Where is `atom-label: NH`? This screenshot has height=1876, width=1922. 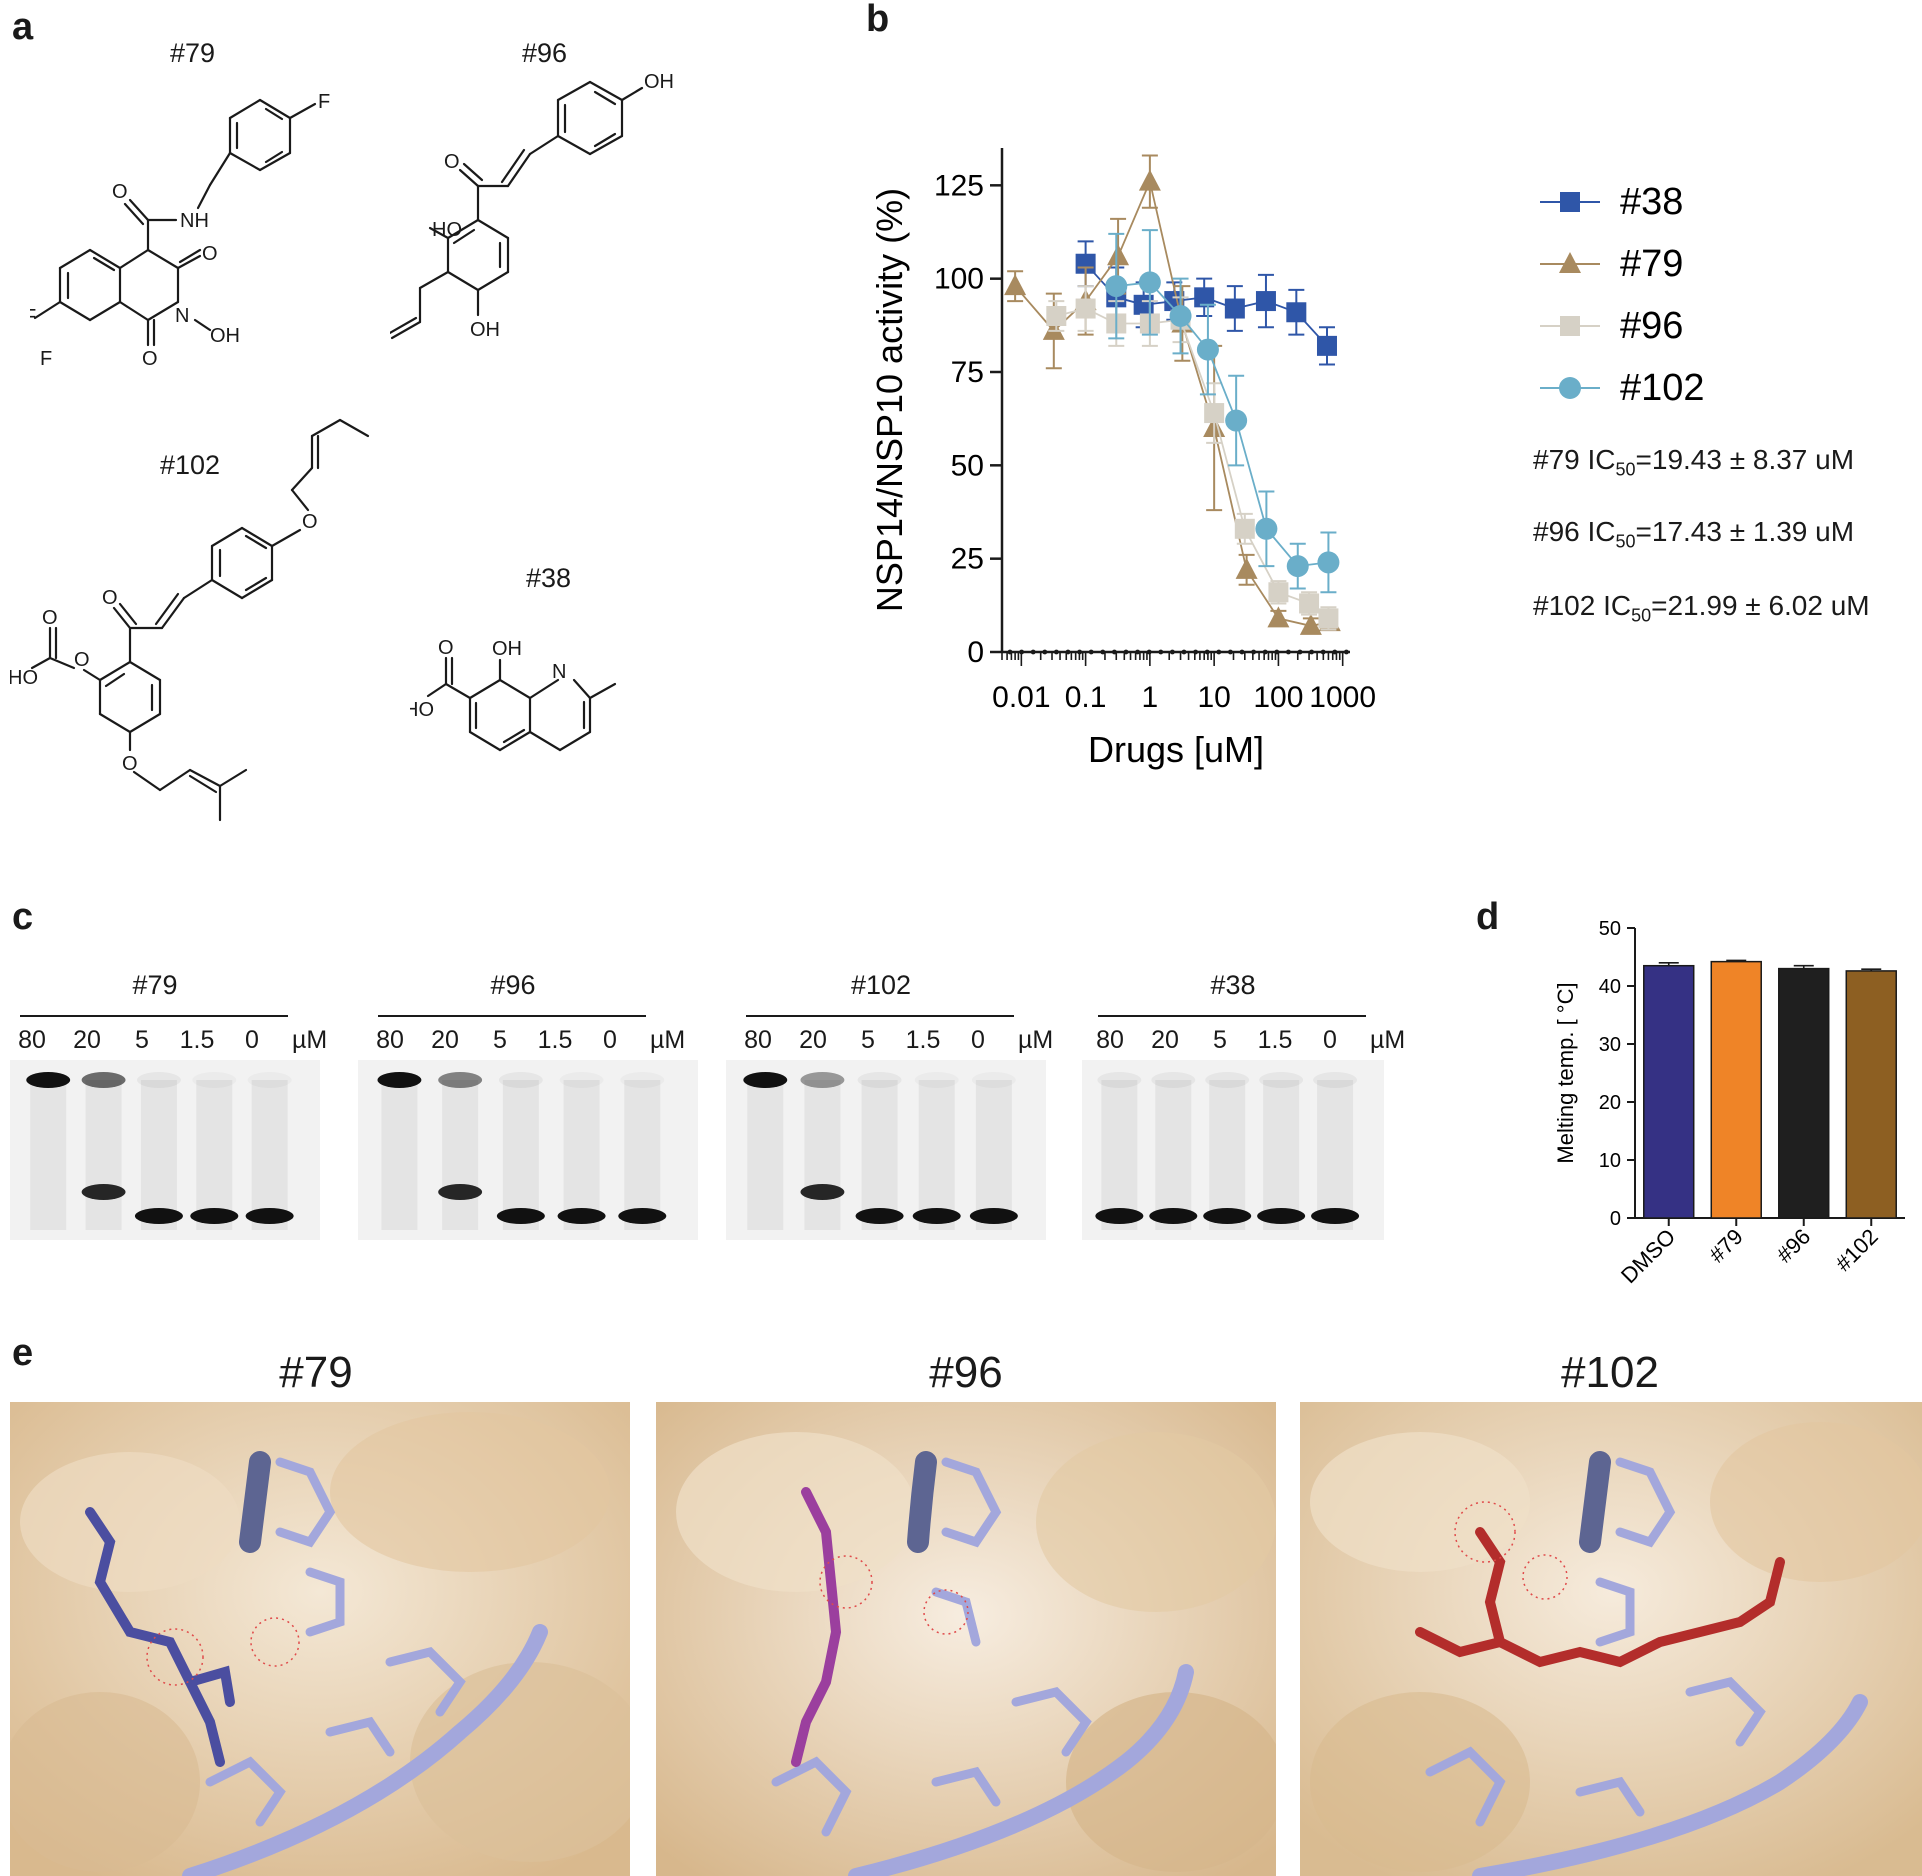 atom-label: NH is located at coordinates (194, 221).